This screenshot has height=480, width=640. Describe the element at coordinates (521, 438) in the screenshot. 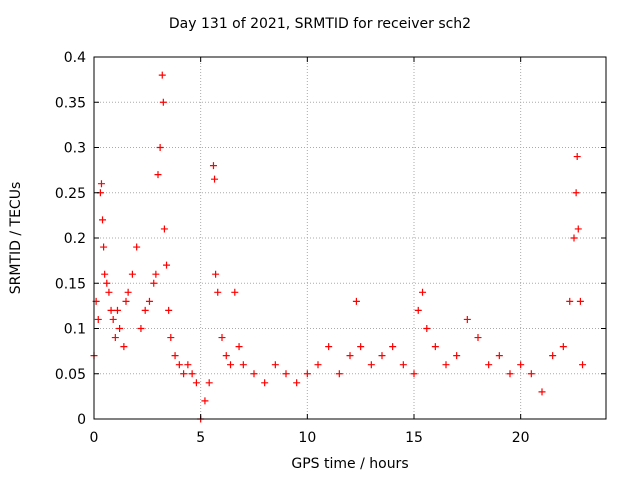

I see `x-tick-label: 20` at that location.